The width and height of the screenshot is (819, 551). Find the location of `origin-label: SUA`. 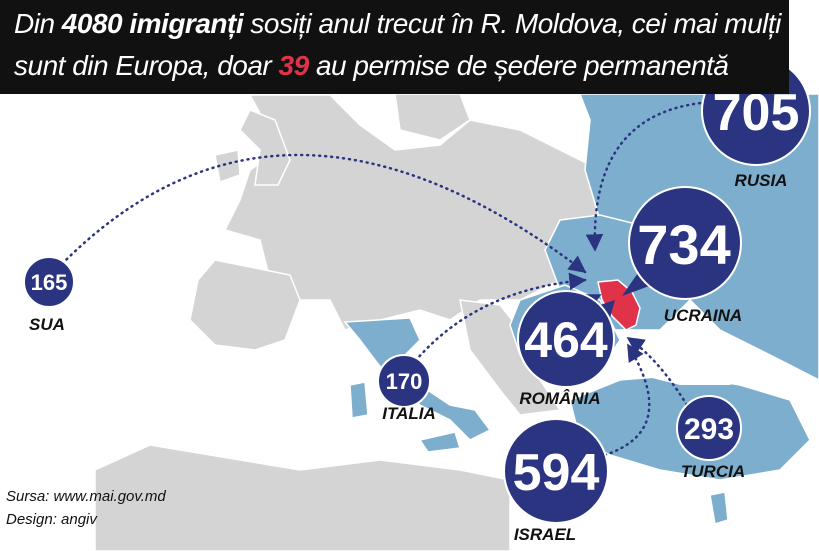

origin-label: SUA is located at coordinates (47, 324).